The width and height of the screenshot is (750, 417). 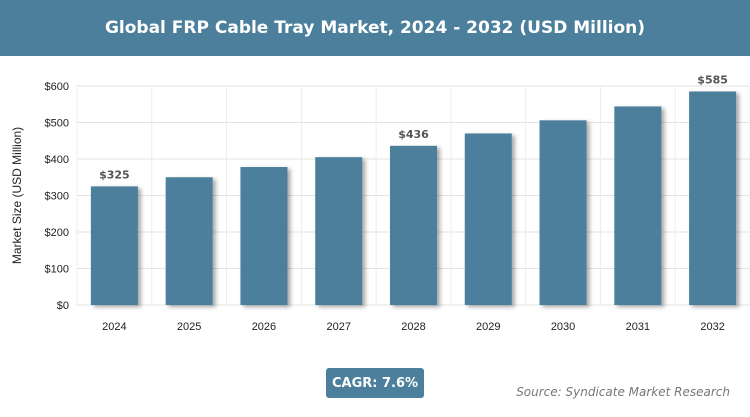 I want to click on y-tick-label: $400, so click(x=57, y=160).